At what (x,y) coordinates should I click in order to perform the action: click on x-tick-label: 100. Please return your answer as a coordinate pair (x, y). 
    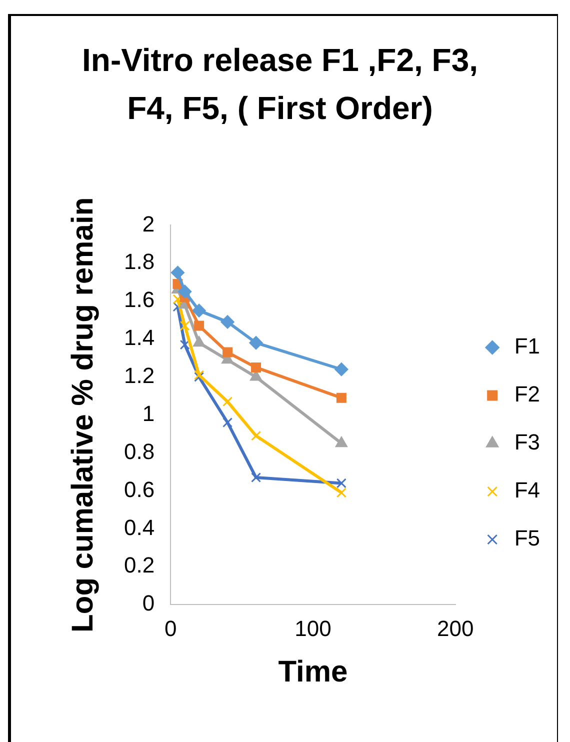
    Looking at the image, I should click on (313, 628).